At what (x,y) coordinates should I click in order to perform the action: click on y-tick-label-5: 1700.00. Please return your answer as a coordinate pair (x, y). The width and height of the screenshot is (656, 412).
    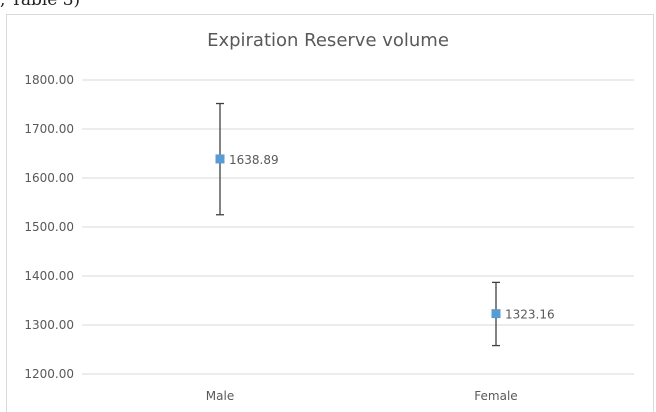
    Looking at the image, I should click on (49, 129).